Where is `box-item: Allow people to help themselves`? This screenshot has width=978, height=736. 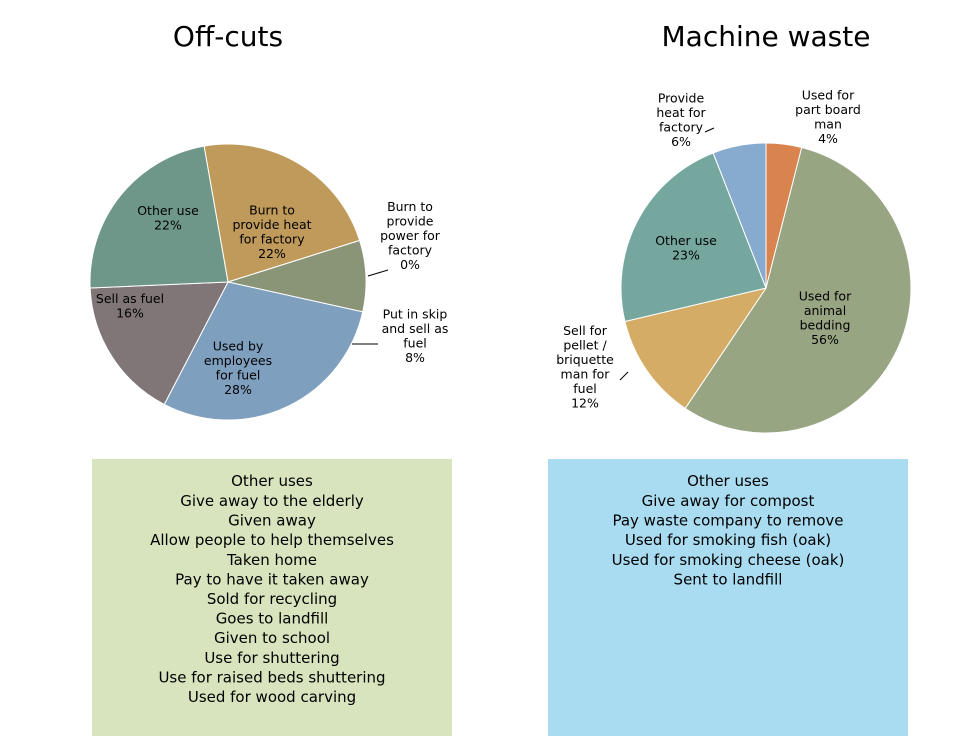
box-item: Allow people to help themselves is located at coordinates (272, 540).